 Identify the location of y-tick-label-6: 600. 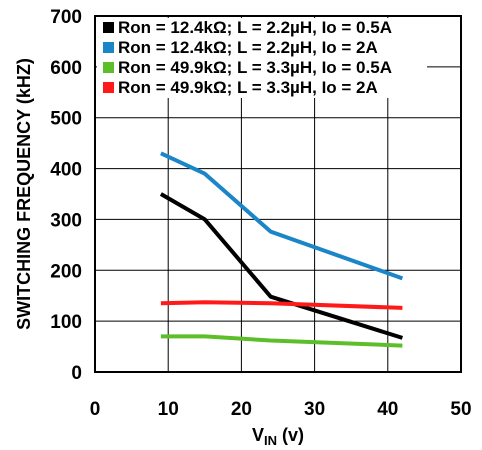
(66, 68).